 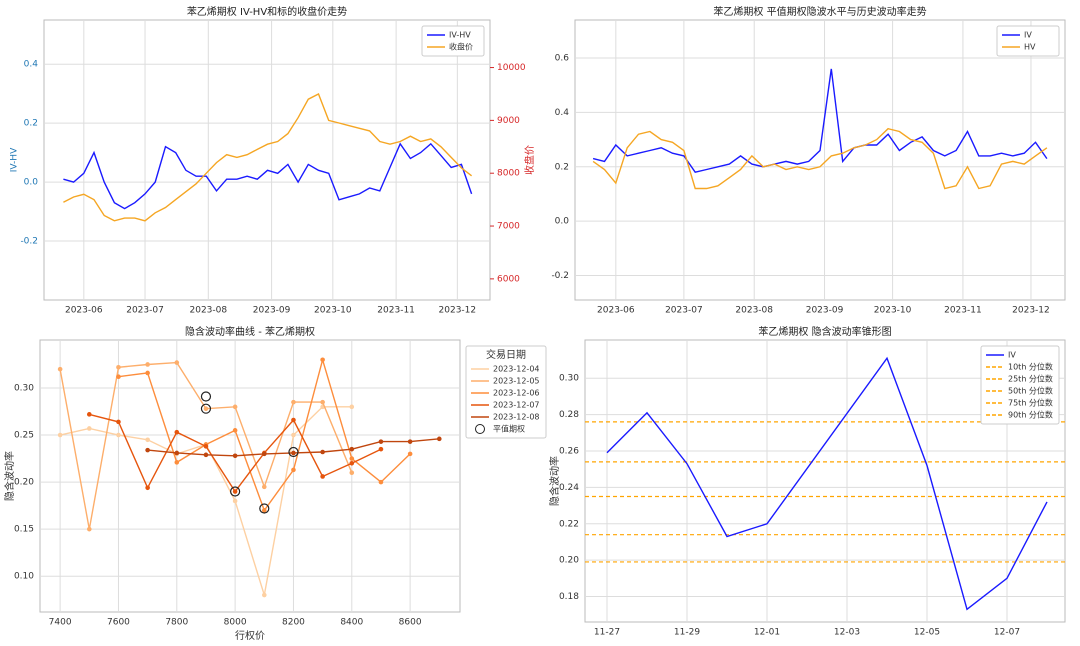 I want to click on y-tick-label: 0.15, so click(x=24, y=530).